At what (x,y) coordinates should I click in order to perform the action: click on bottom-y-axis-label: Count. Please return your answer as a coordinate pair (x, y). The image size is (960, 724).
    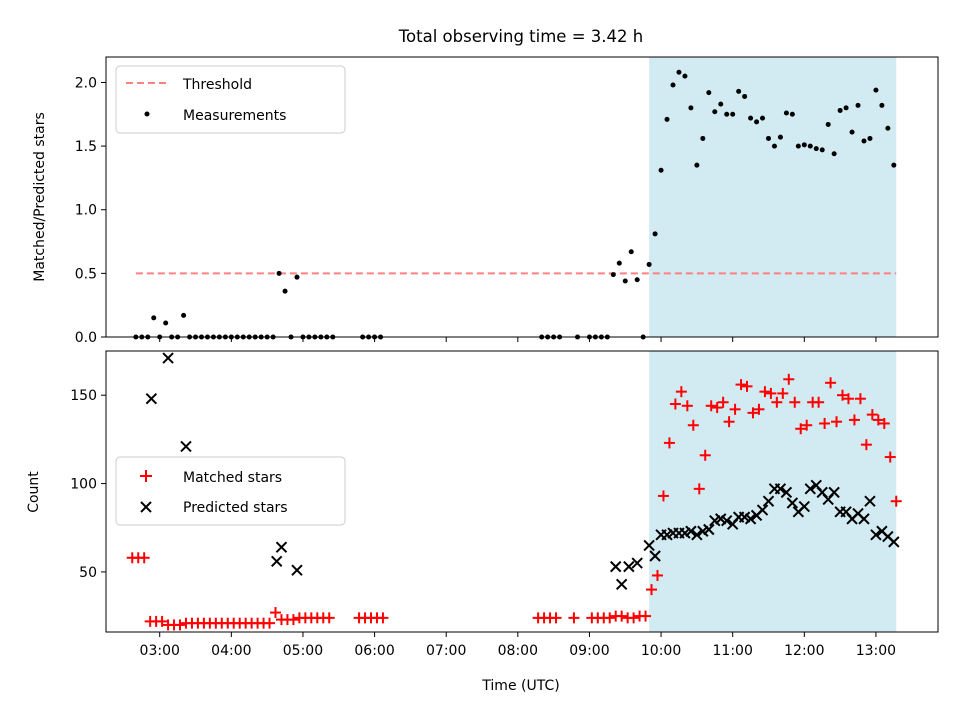
    Looking at the image, I should click on (34, 492).